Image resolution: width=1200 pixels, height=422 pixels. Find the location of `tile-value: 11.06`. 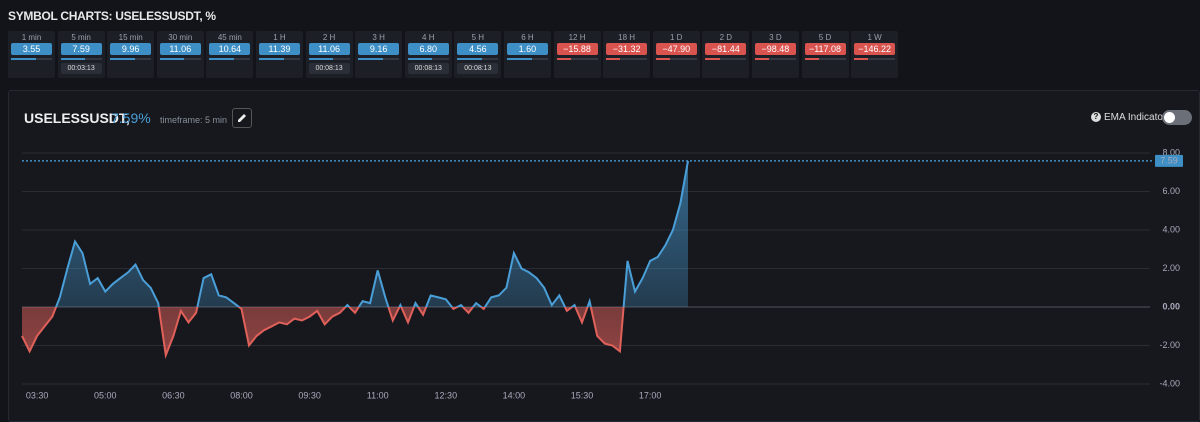

tile-value: 11.06 is located at coordinates (180, 49).